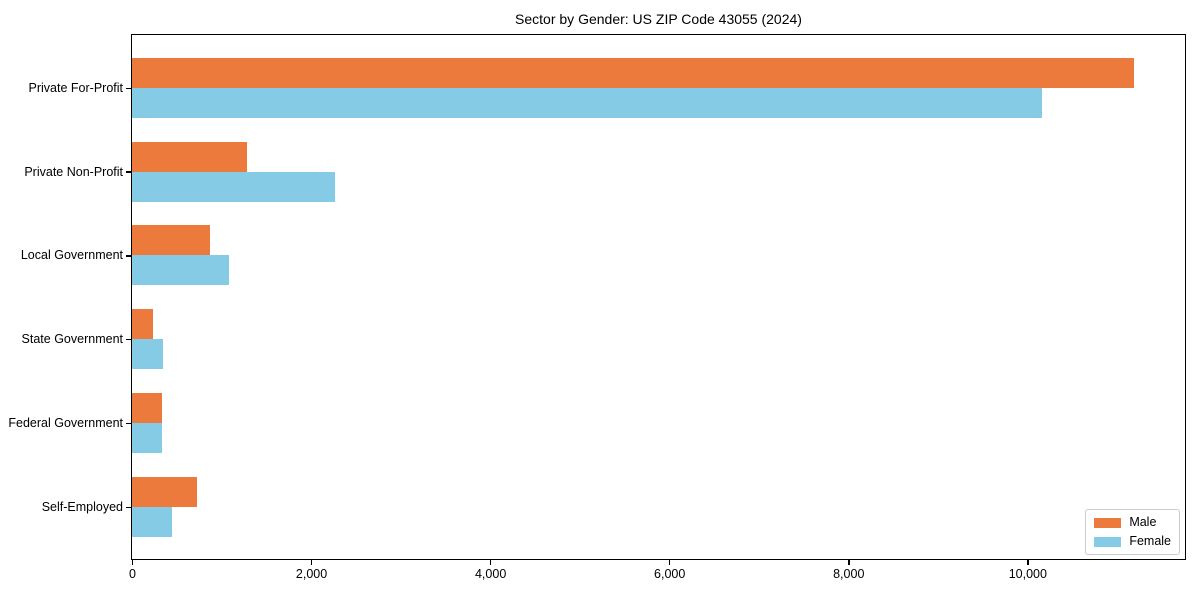  I want to click on bar-female-private-non-profit, so click(234, 186).